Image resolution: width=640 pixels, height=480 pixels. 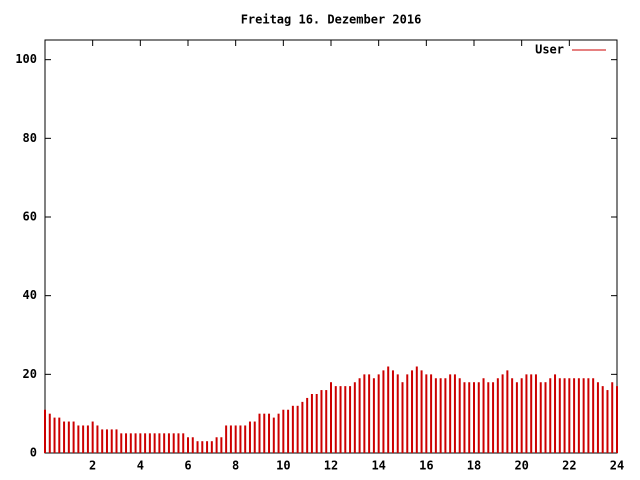 I want to click on x-tick-label: 24, so click(x=617, y=466).